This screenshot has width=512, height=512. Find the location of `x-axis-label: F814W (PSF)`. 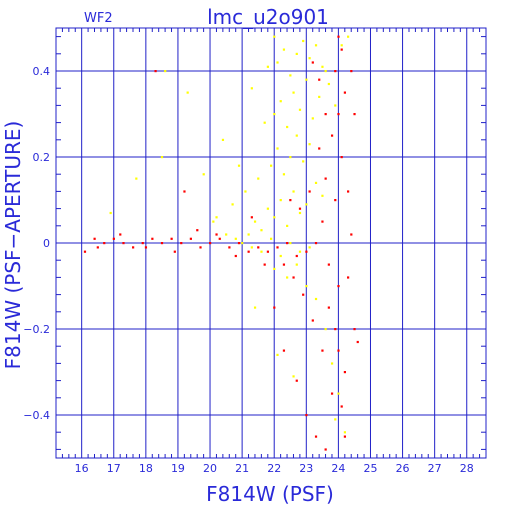

x-axis-label: F814W (PSF) is located at coordinates (270, 494).